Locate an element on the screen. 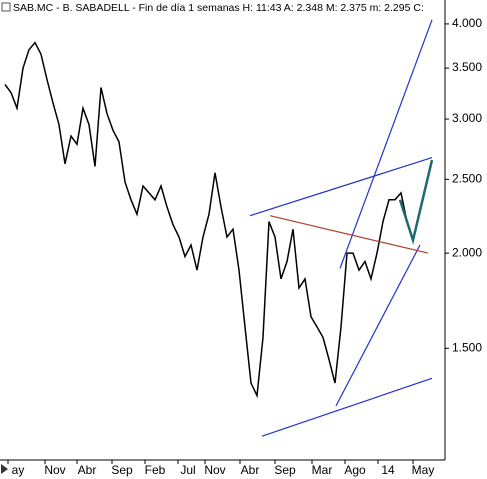 This screenshot has width=487, height=479. y-tick-label: 3.000 is located at coordinates (467, 118).